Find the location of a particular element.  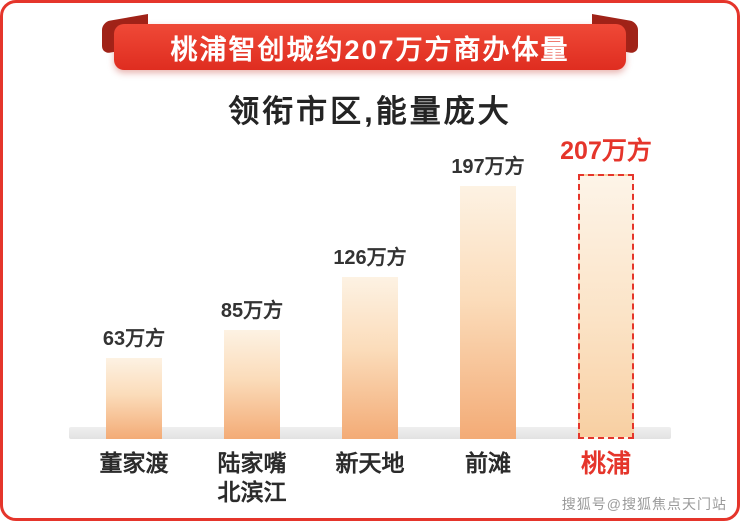

category-label: 董家渡 is located at coordinates (134, 463).